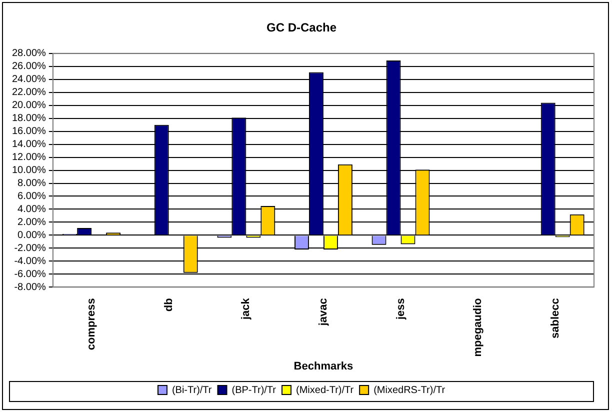  I want to click on y-tick-label: 14.00%, so click(29, 144).